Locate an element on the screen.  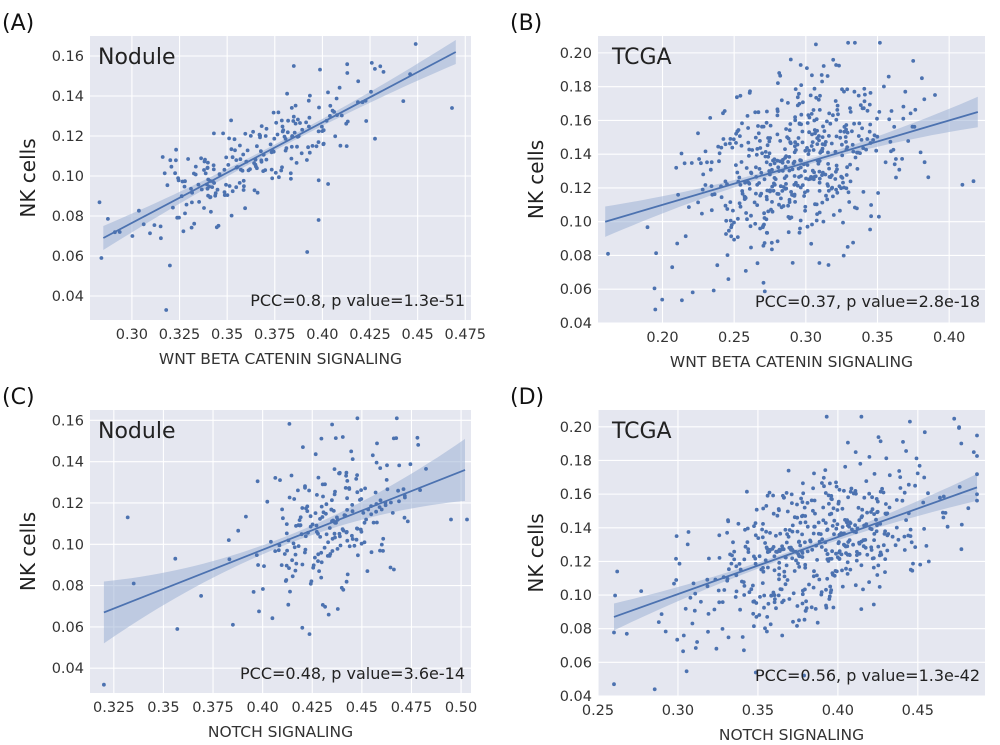
x-tick-label: 0.425 is located at coordinates (312, 708).